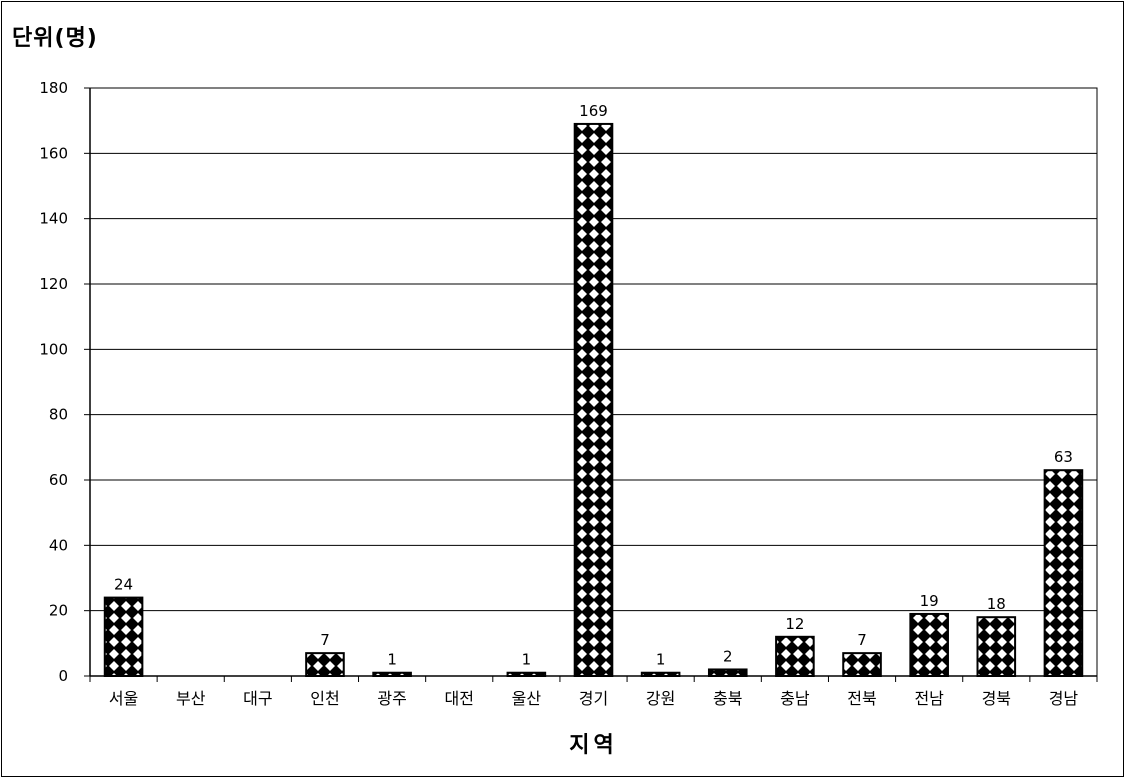  Describe the element at coordinates (58, 545) in the screenshot. I see `y-tick-label: 40` at that location.